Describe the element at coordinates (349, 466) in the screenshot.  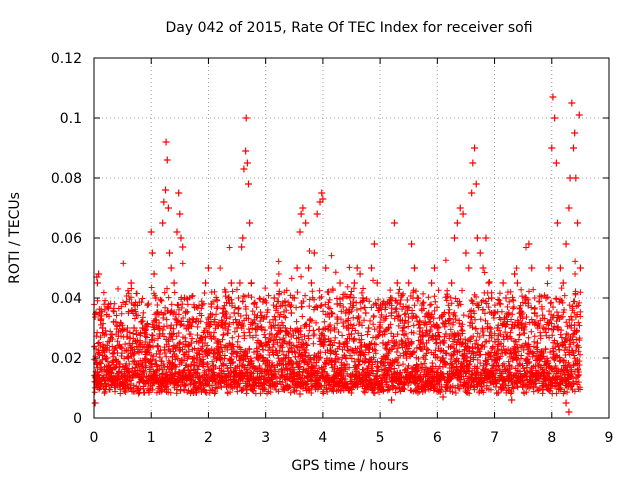
I see `x-axis-label: GPS time / hours` at that location.